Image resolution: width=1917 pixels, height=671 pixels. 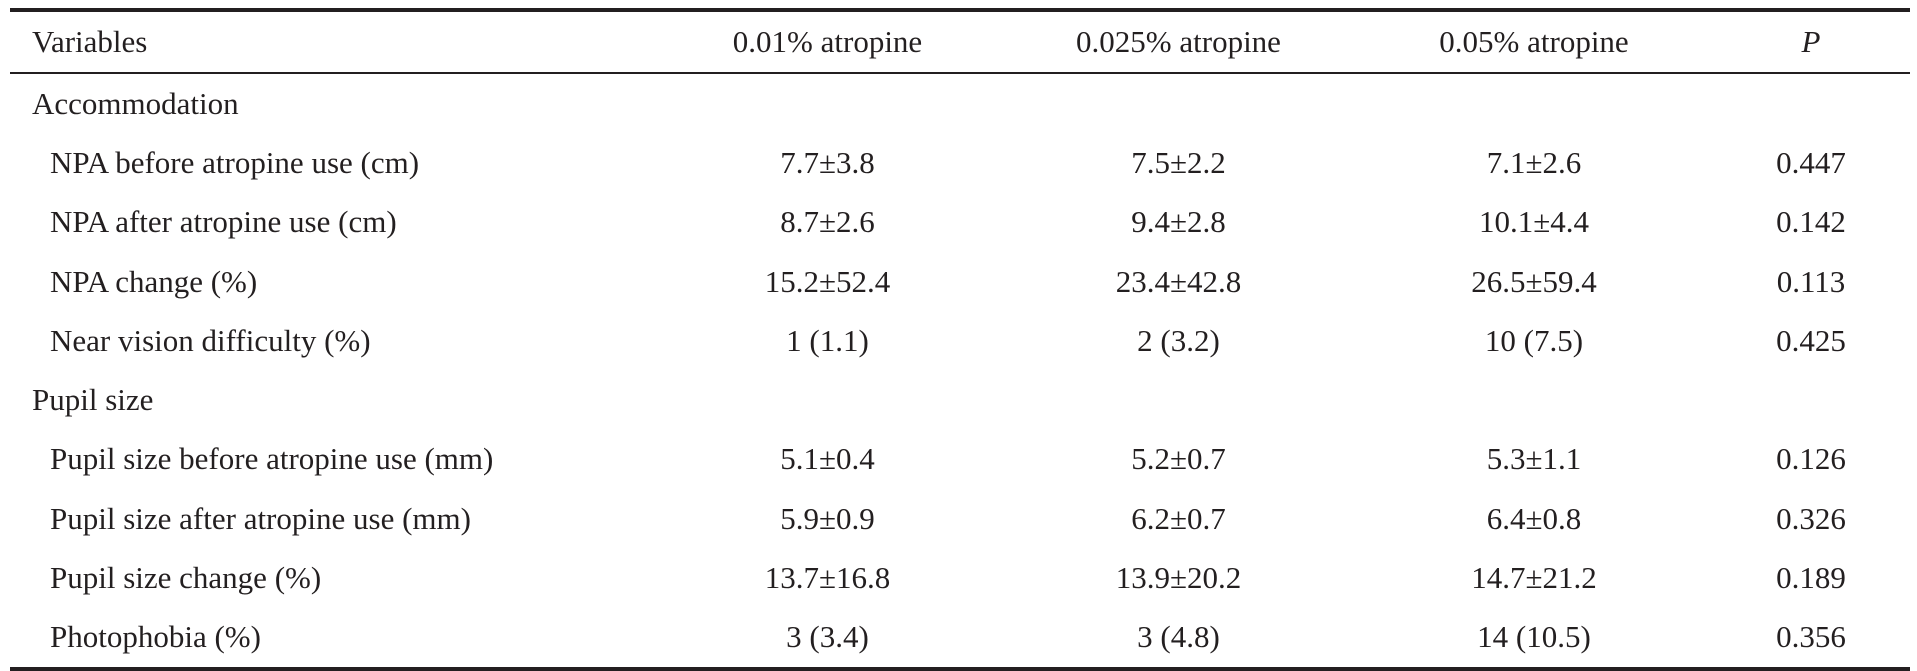 I want to click on cell-atropine-001: 8.7±2.6, so click(x=827, y=222).